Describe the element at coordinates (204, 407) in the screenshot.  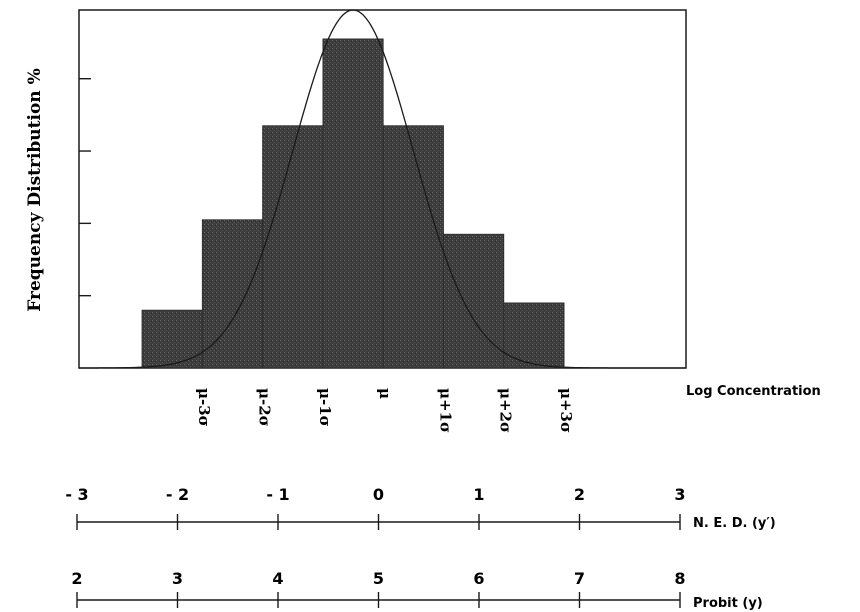
I see `category-label: μ-3σ` at that location.